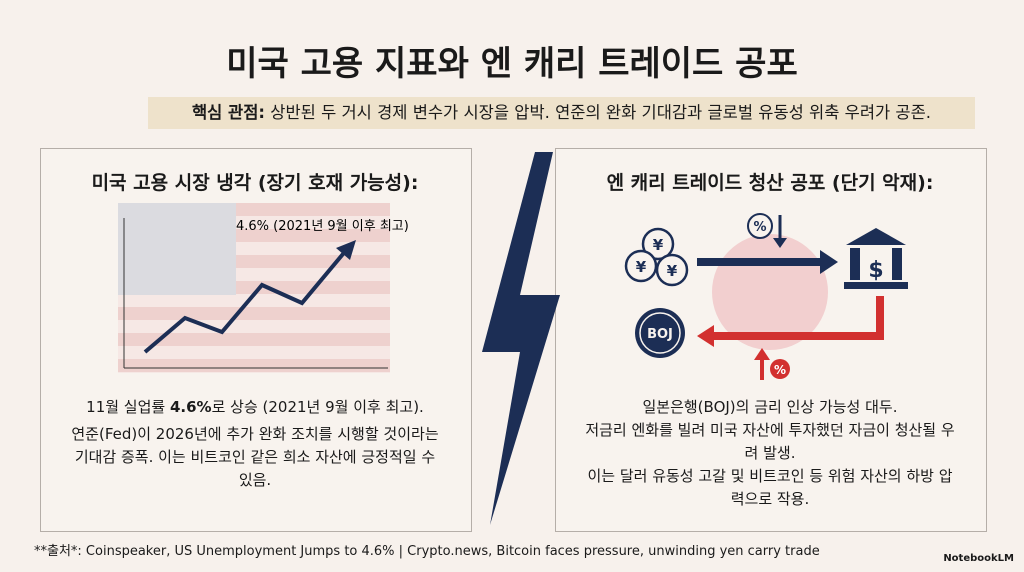  I want to click on return-arrow-head, so click(705, 336).